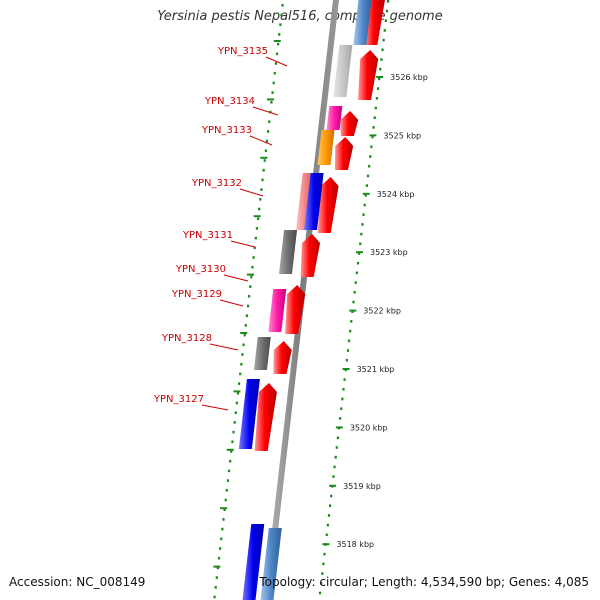 Image resolution: width=600 pixels, height=600 pixels. What do you see at coordinates (376, 369) in the screenshot?
I see `scale-tick-label: 3521 kbp` at bounding box center [376, 369].